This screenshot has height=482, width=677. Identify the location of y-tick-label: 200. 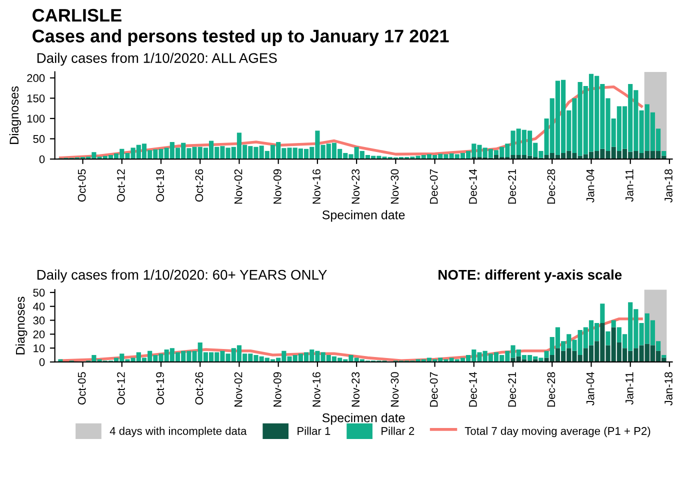
(36, 78).